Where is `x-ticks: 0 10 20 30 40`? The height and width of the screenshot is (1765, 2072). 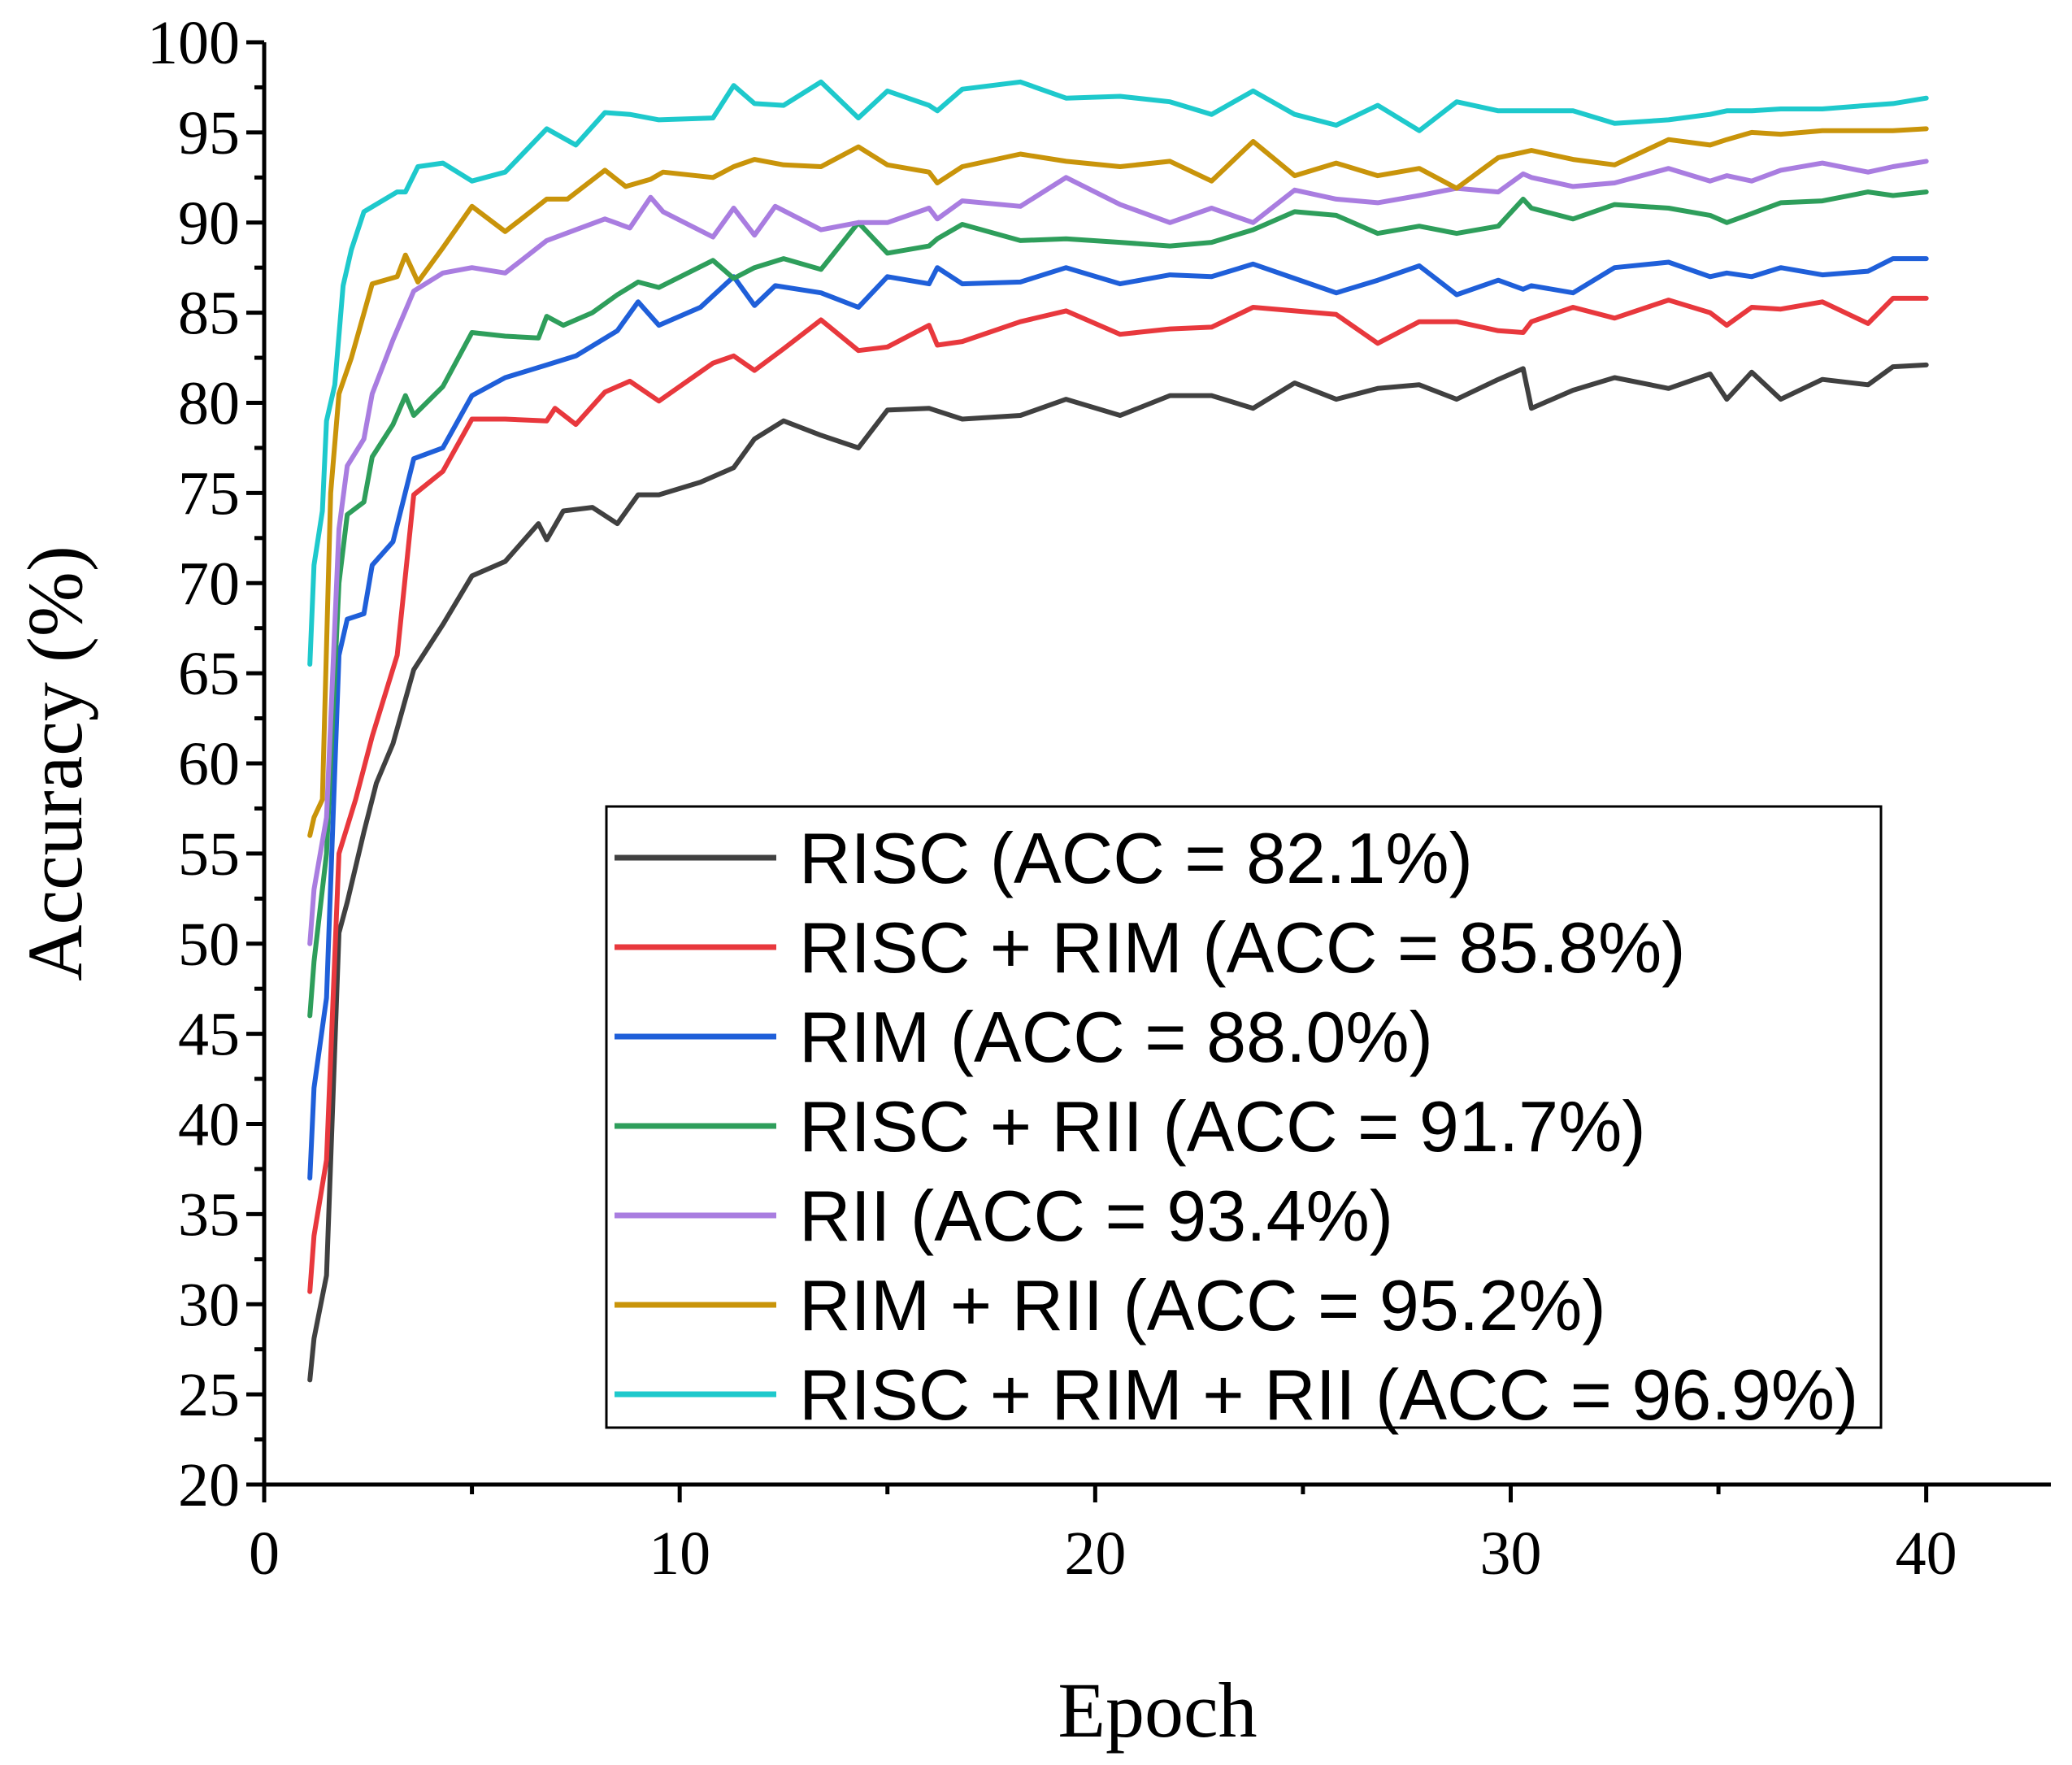
x-ticks: 0 10 20 30 40 is located at coordinates (1103, 1536).